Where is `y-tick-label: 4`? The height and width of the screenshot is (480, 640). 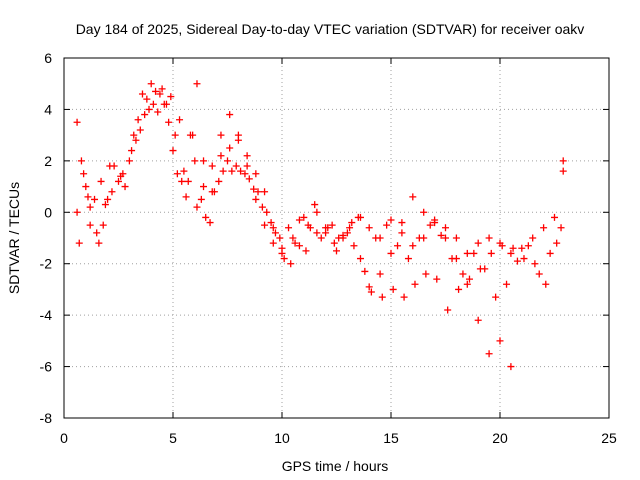 y-tick-label: 4 is located at coordinates (48, 109).